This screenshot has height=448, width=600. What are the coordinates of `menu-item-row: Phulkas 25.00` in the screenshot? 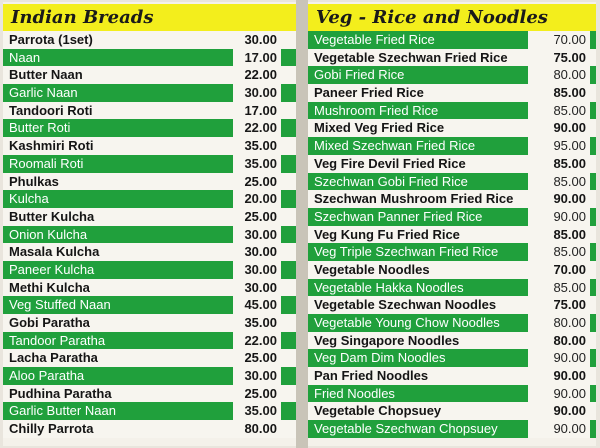 It's located at (149, 181).